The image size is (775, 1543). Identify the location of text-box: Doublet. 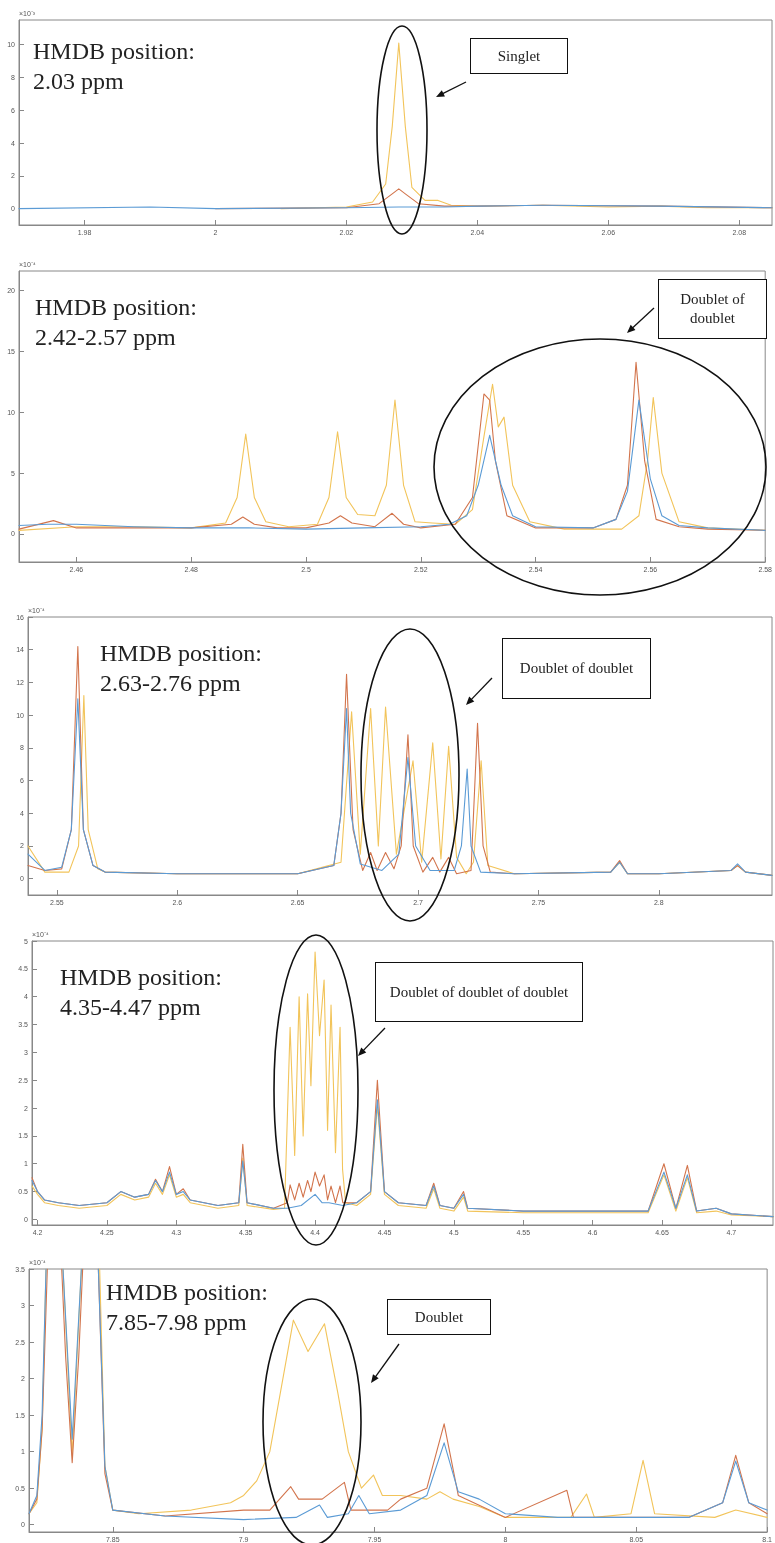
(439, 1317).